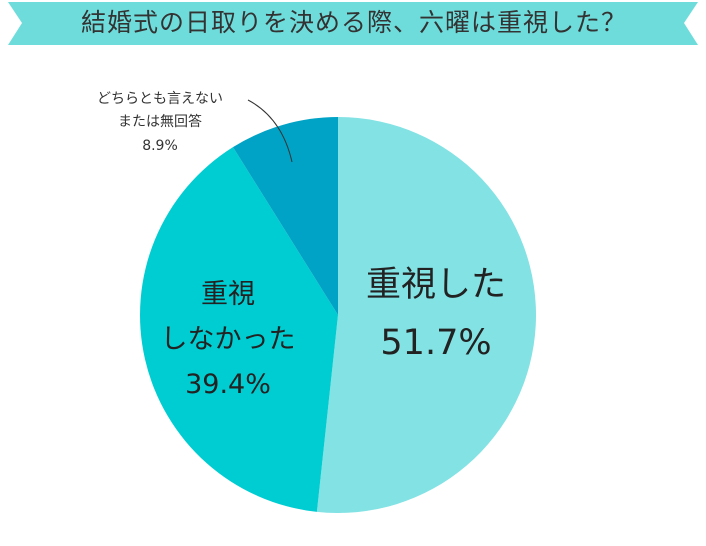  I want to click on chart-title: 結婚式の日取りを決める際、六曜は重視した？, so click(354, 22).